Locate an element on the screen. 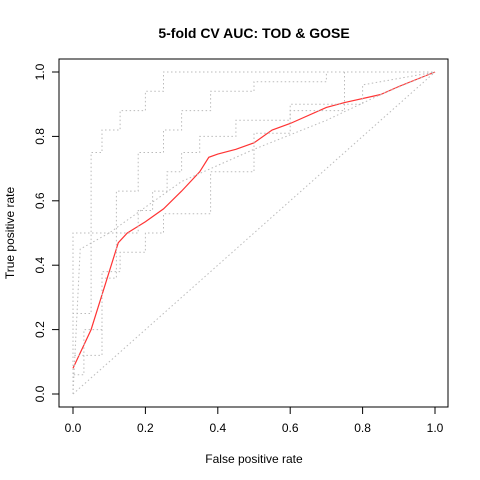 The height and width of the screenshot is (480, 480). y-tick-label: 0.8 is located at coordinates (40, 136).